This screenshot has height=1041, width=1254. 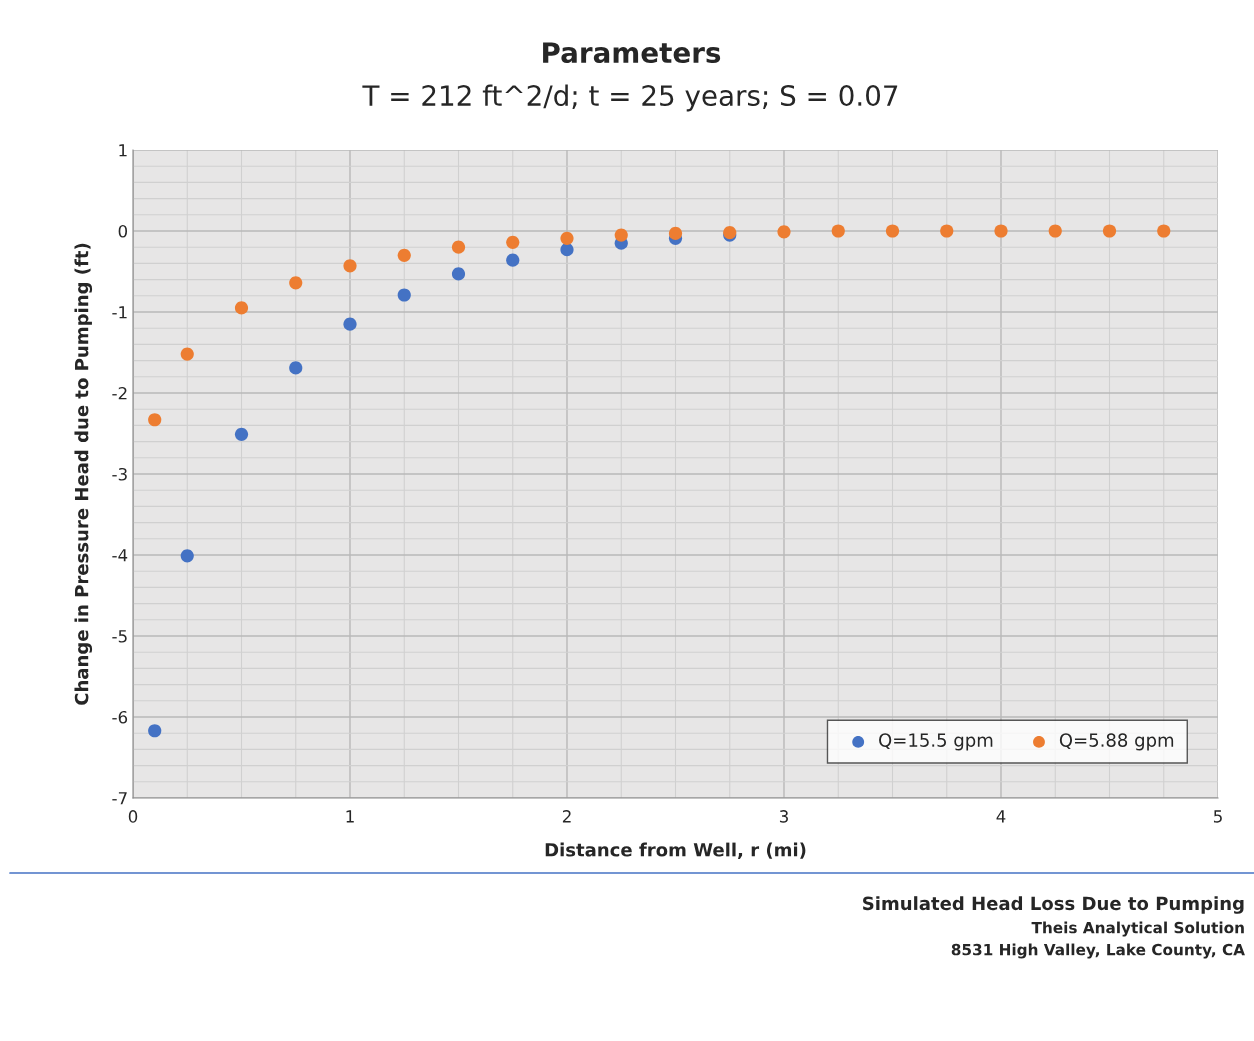 I want to click on x-tick-label: 4, so click(x=1001, y=816).